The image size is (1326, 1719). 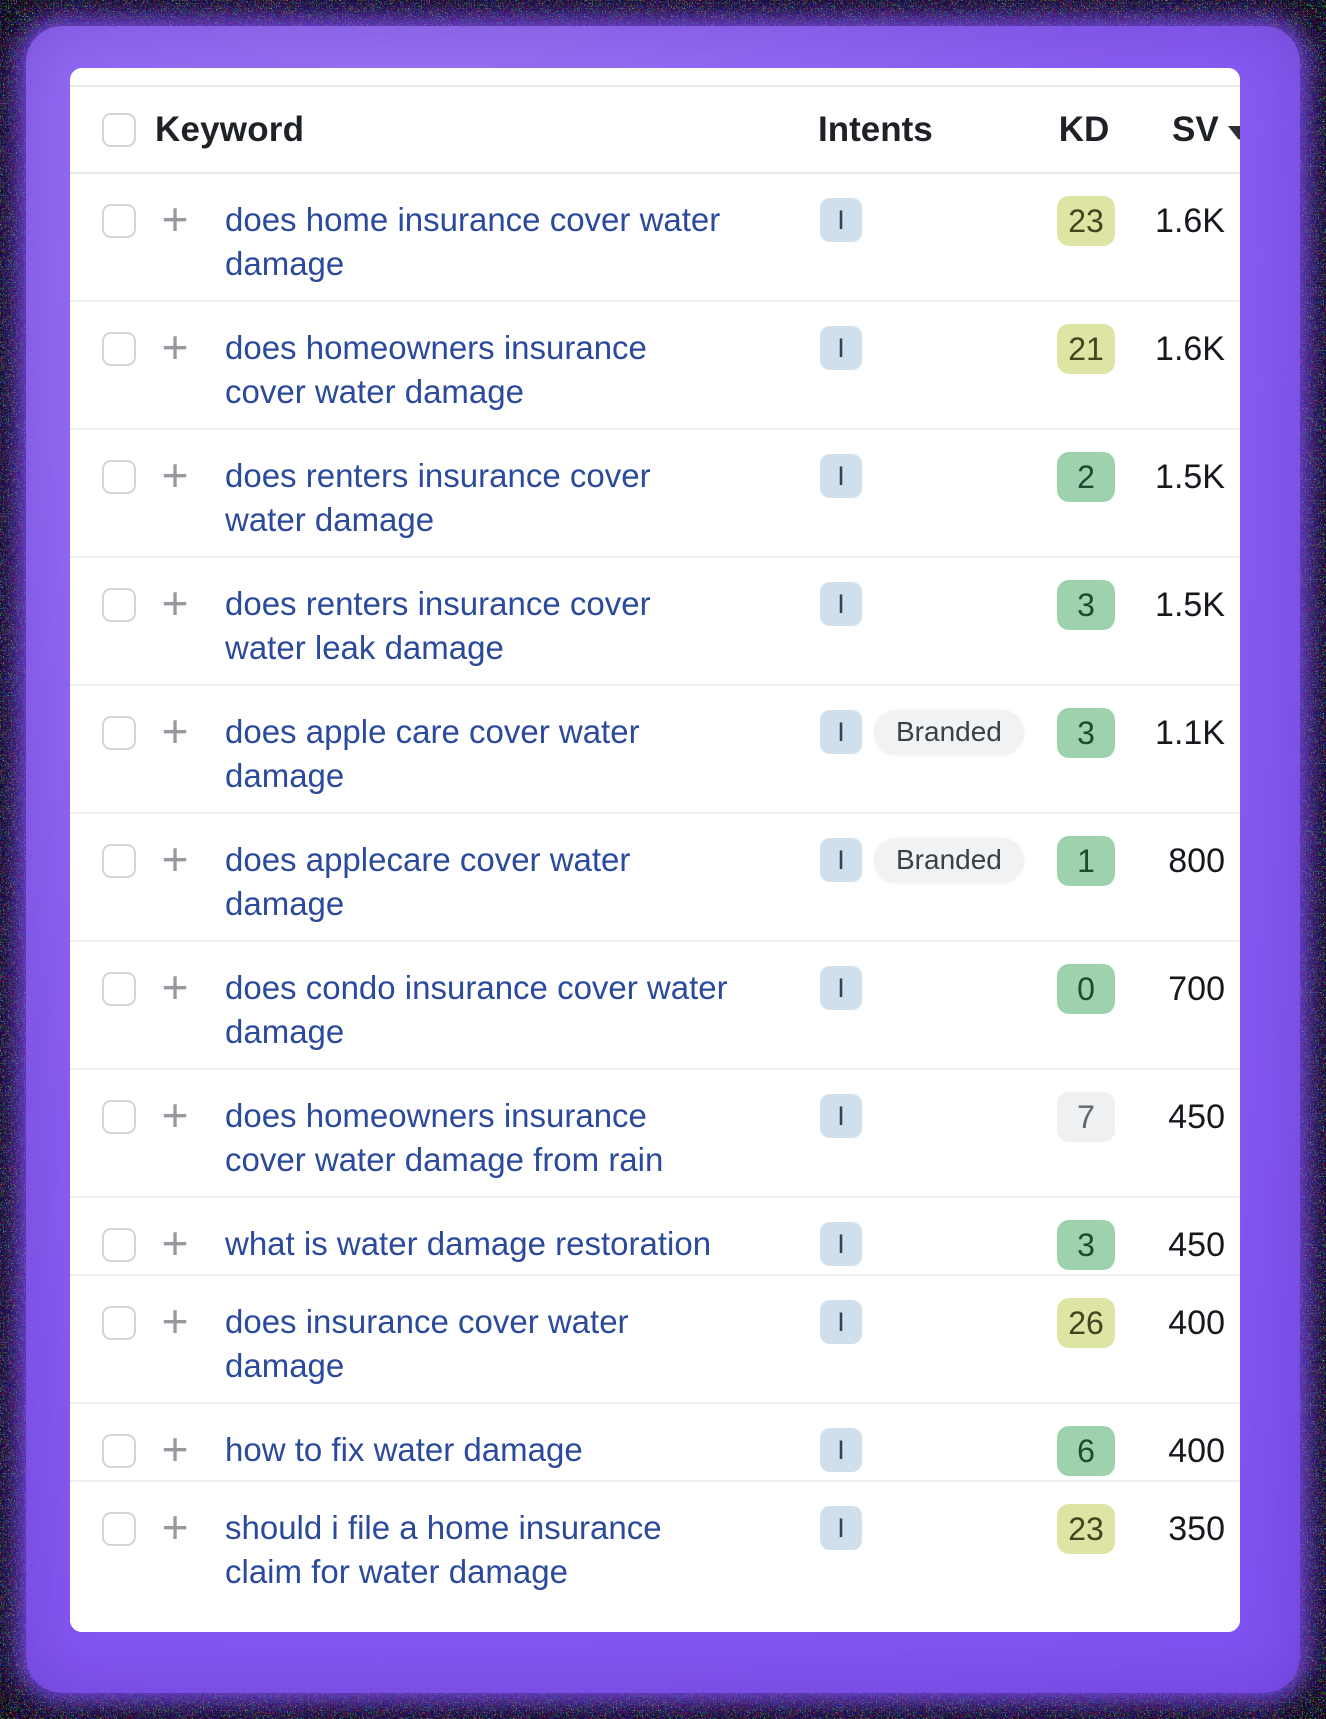 What do you see at coordinates (364, 647) in the screenshot?
I see `keyword-text: water leak damage` at bounding box center [364, 647].